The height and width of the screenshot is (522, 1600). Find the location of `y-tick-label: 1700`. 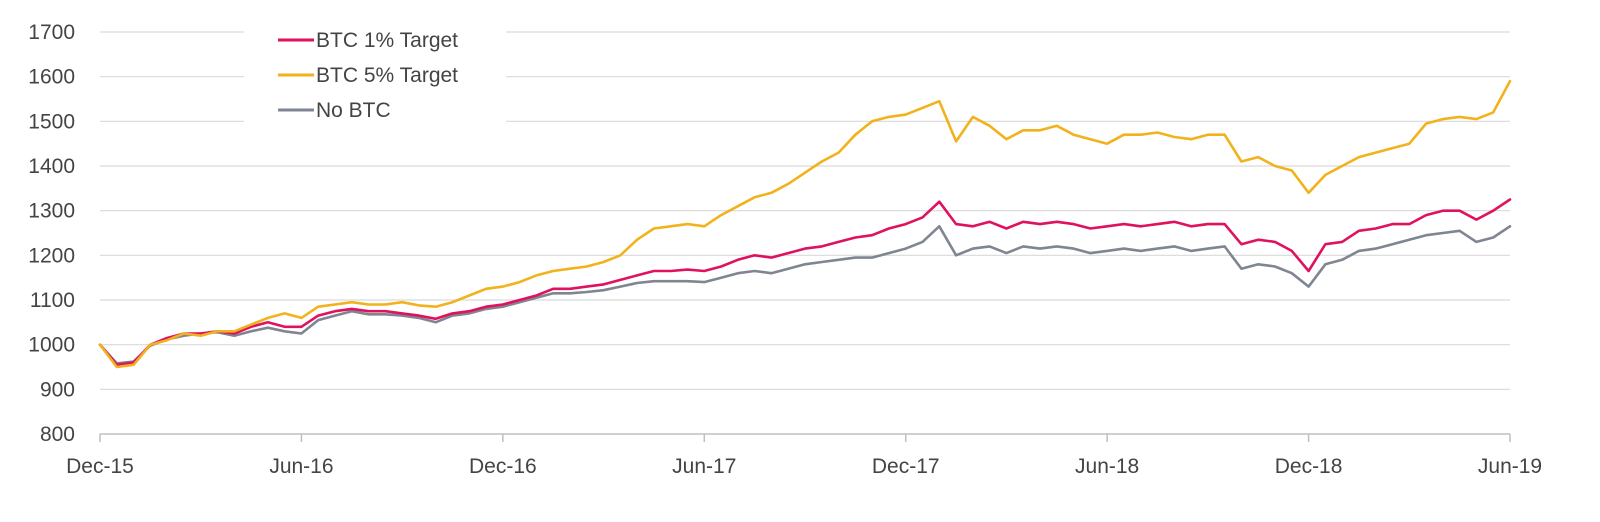

y-tick-label: 1700 is located at coordinates (51, 32).